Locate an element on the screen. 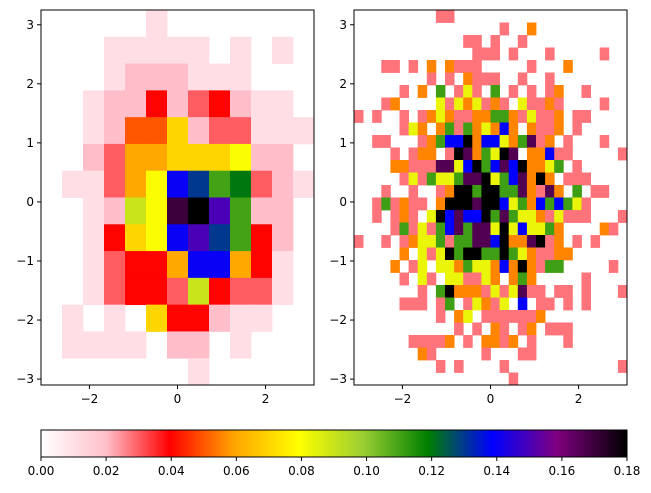 This screenshot has width=651, height=493. heatmap-left-y-tick-label: 0 is located at coordinates (30, 202).